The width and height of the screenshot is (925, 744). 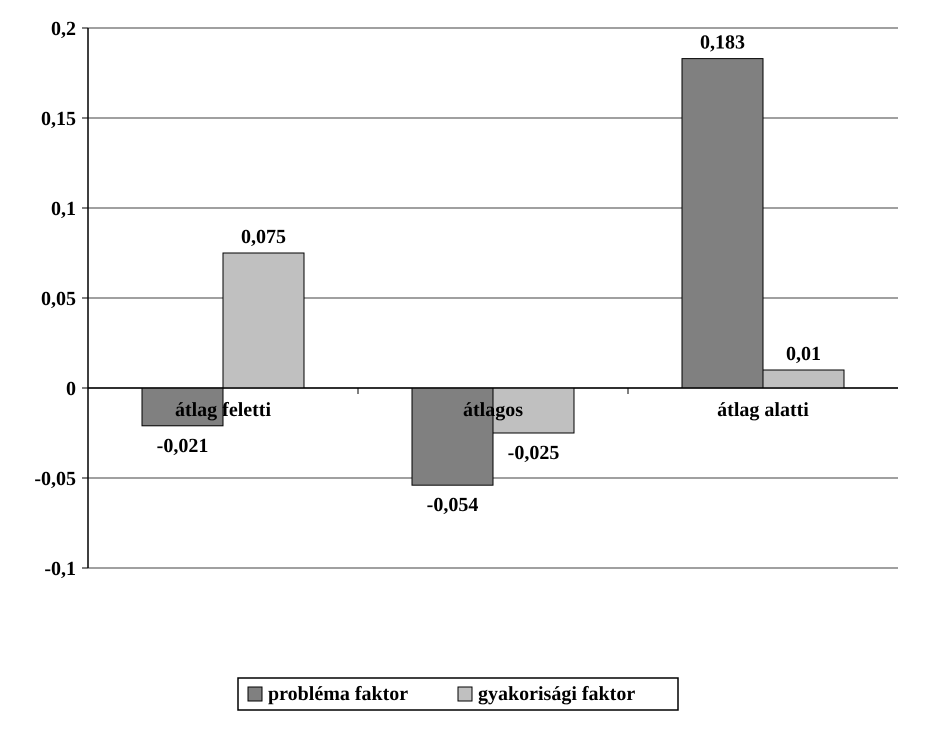 What do you see at coordinates (722, 43) in the screenshot?
I see `data-label: 0,183` at bounding box center [722, 43].